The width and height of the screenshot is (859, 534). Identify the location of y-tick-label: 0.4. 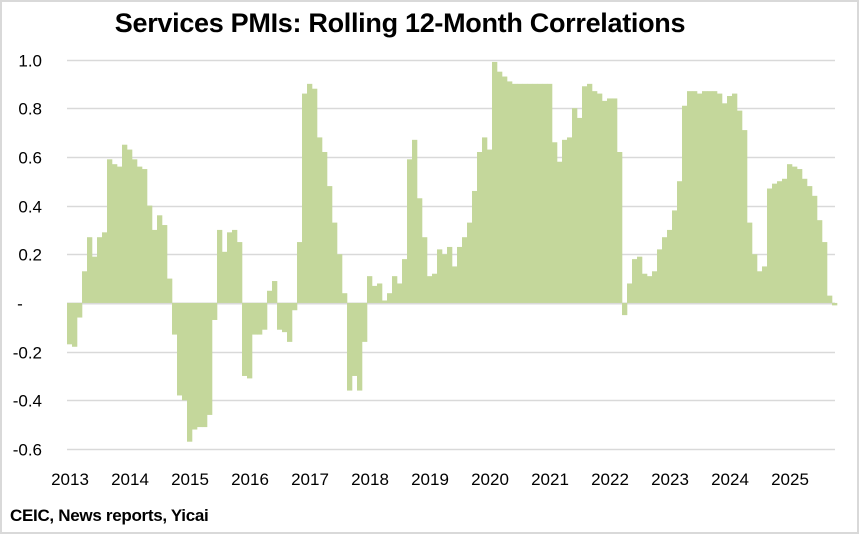
(30, 207).